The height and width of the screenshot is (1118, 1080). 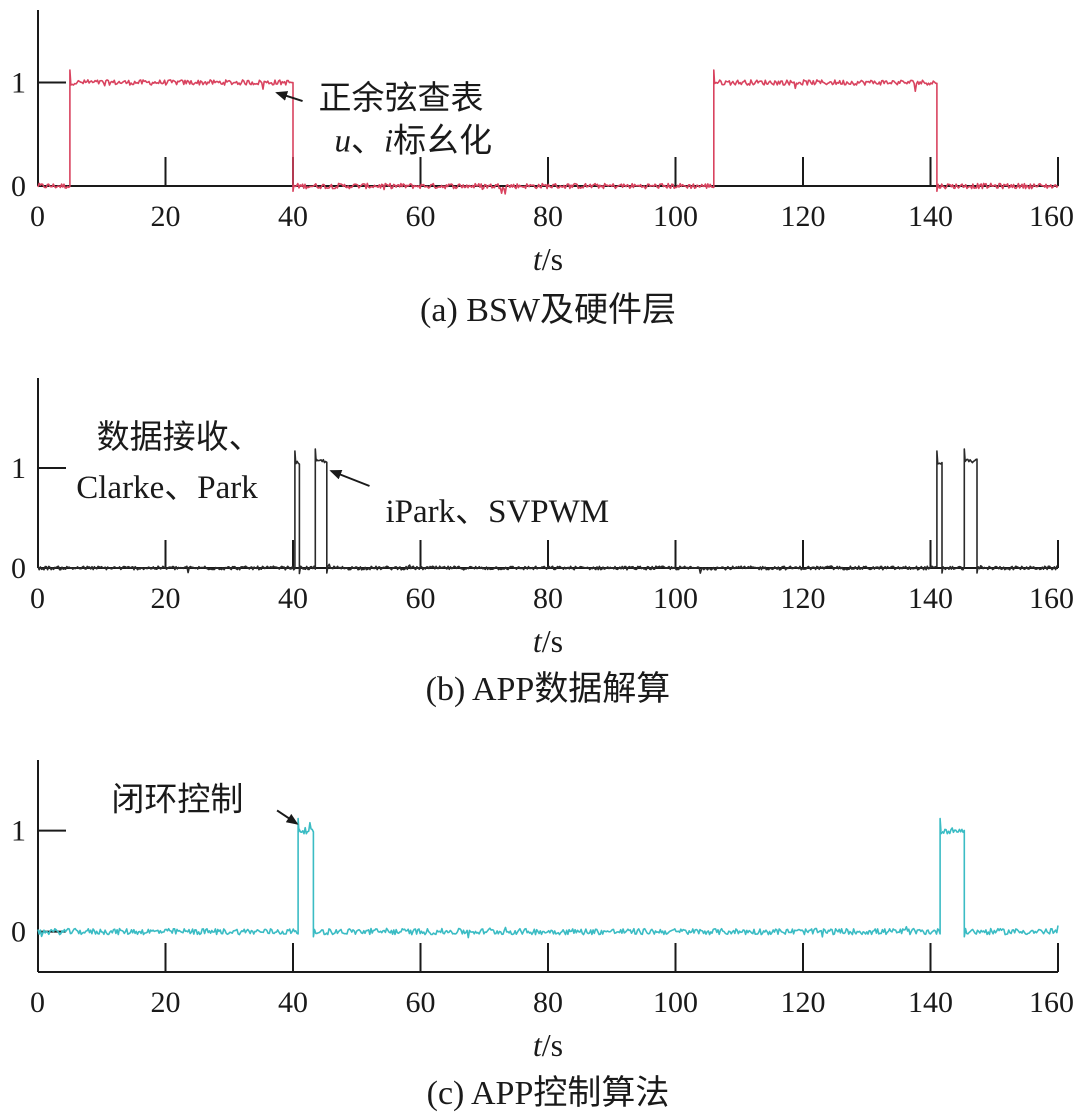 I want to click on annotation-text: iPark、SVPWM, so click(x=497, y=512).